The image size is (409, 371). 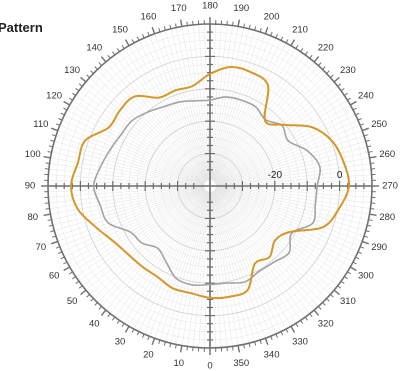 What do you see at coordinates (40, 124) in the screenshot?
I see `angle-label: 110` at bounding box center [40, 124].